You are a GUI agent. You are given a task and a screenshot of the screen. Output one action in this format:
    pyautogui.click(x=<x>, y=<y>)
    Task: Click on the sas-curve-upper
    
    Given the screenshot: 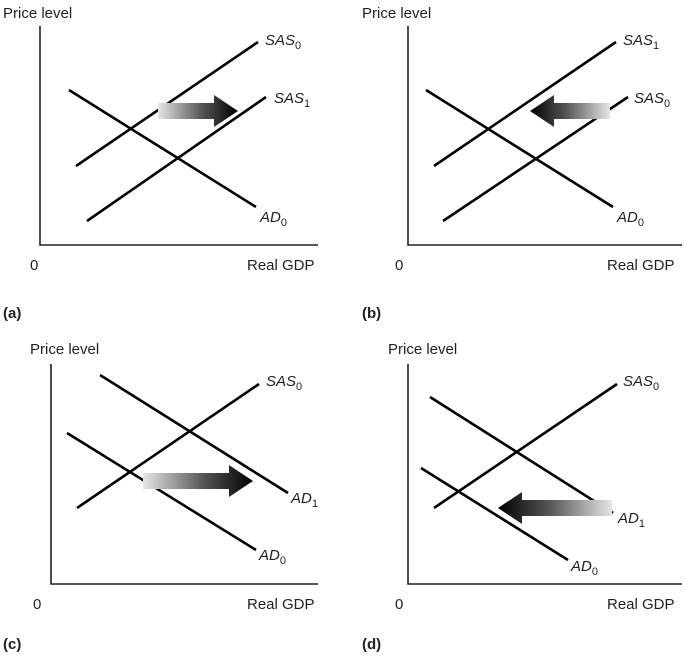 What is the action you would take?
    pyautogui.click(x=525, y=104)
    